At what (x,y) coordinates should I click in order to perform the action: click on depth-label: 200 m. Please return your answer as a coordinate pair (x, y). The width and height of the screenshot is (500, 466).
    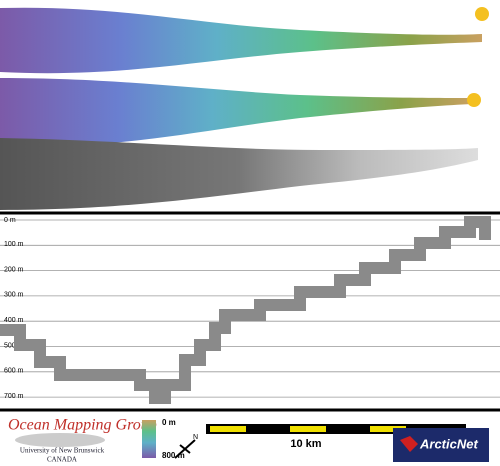
    Looking at the image, I should click on (14, 269).